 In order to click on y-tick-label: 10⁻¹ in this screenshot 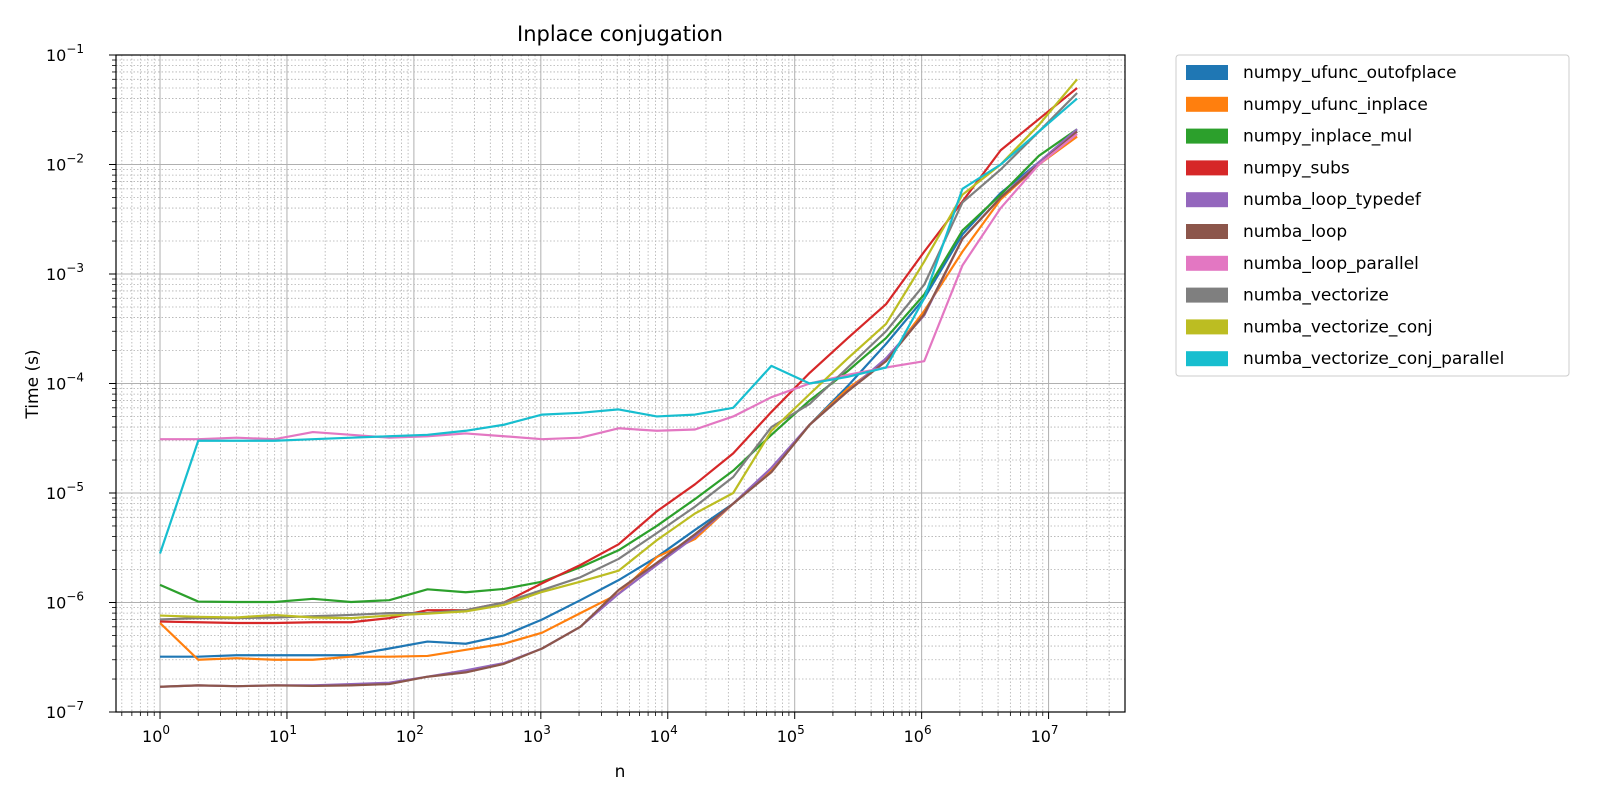, I will do `click(65, 53)`.